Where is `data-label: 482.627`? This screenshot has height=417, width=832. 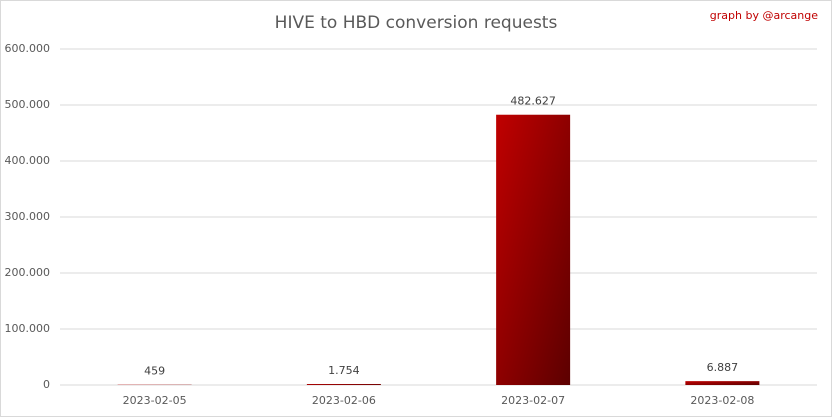
data-label: 482.627 is located at coordinates (533, 101).